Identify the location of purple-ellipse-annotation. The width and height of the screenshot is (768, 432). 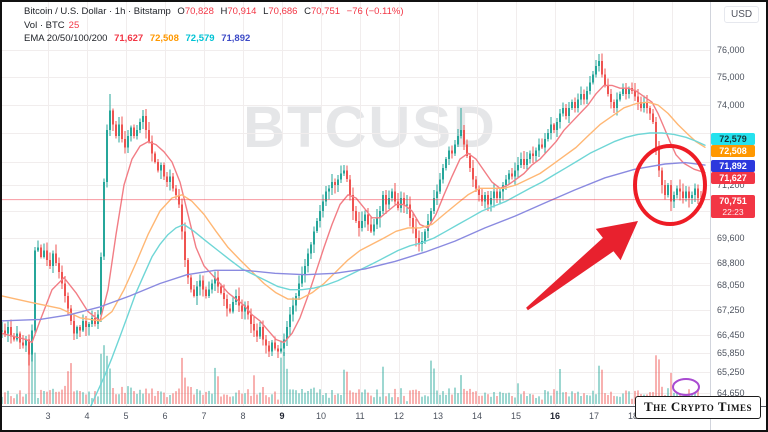
(686, 387).